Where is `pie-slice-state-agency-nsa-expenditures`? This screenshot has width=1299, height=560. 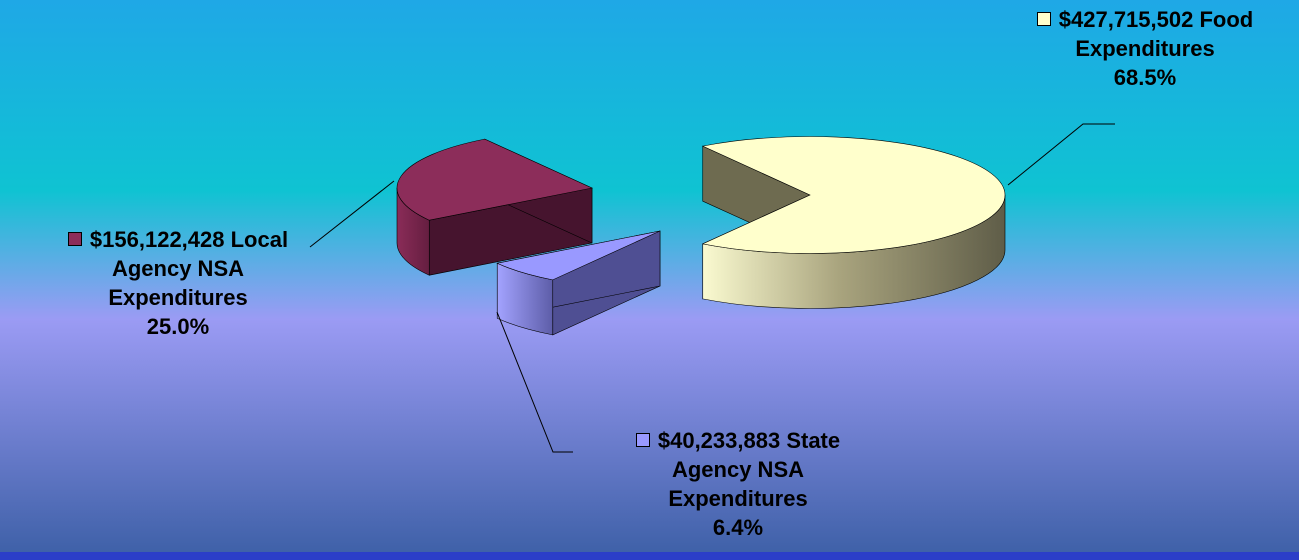
pie-slice-state-agency-nsa-expenditures is located at coordinates (578, 283).